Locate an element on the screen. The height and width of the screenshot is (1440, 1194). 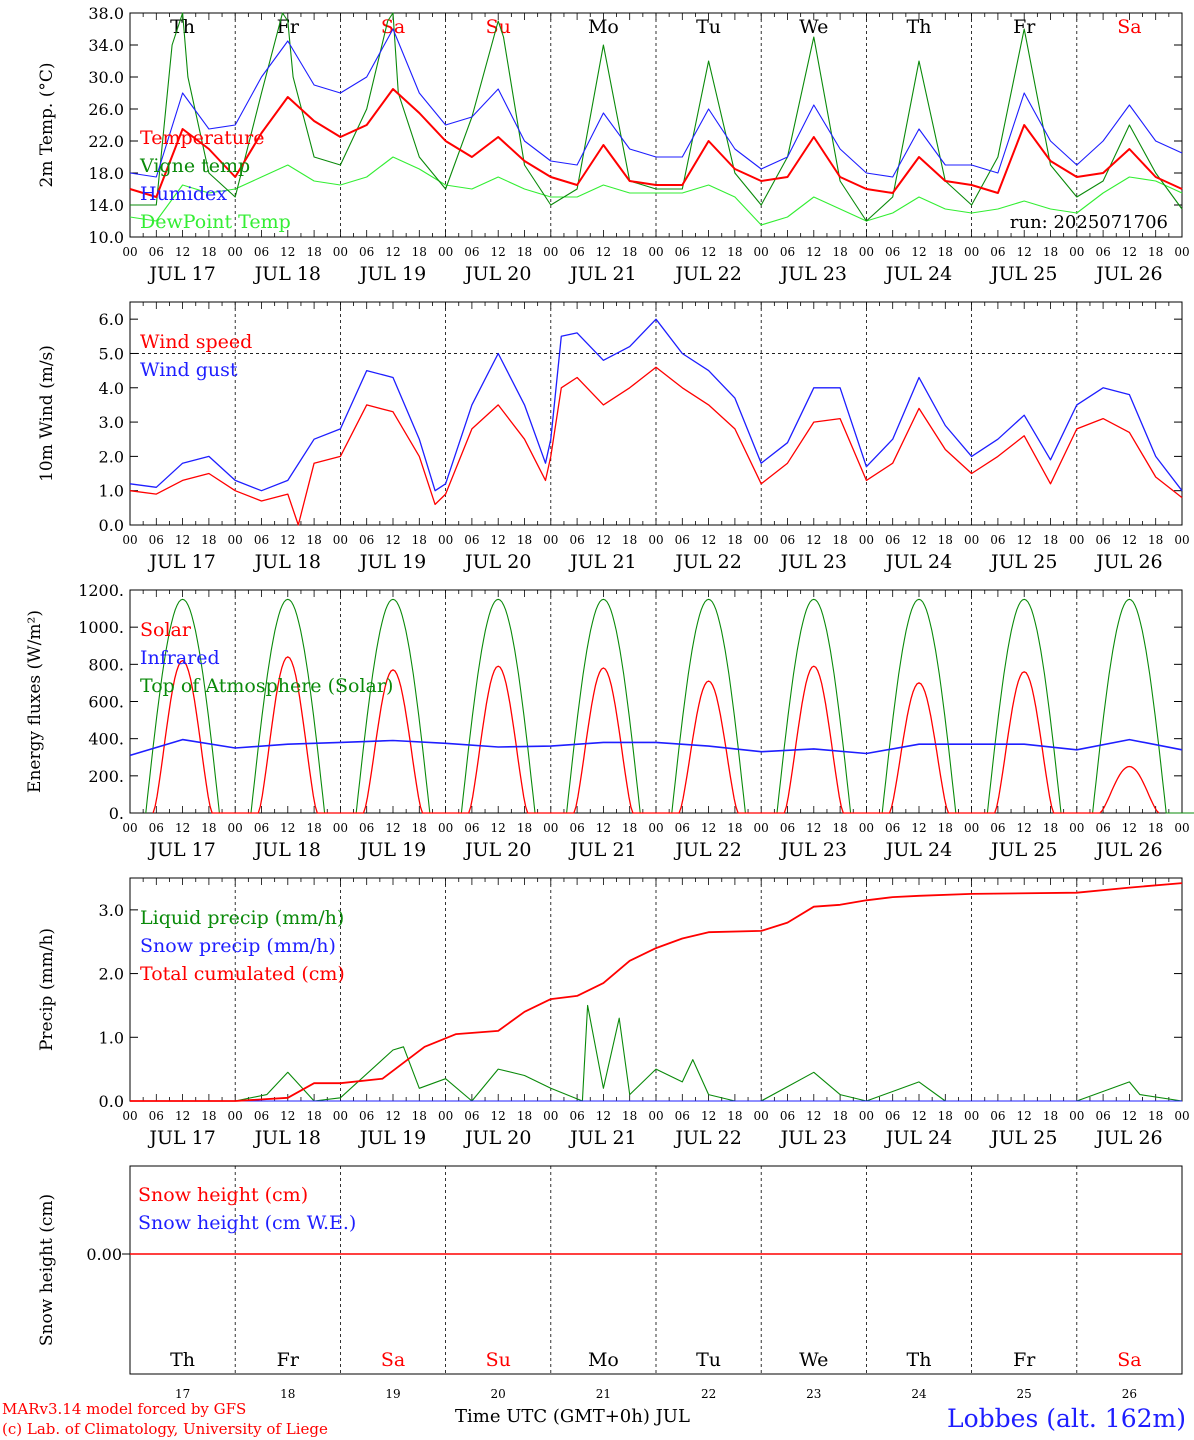
y-axis-label: 10m Wind (m/s) is located at coordinates (47, 413).